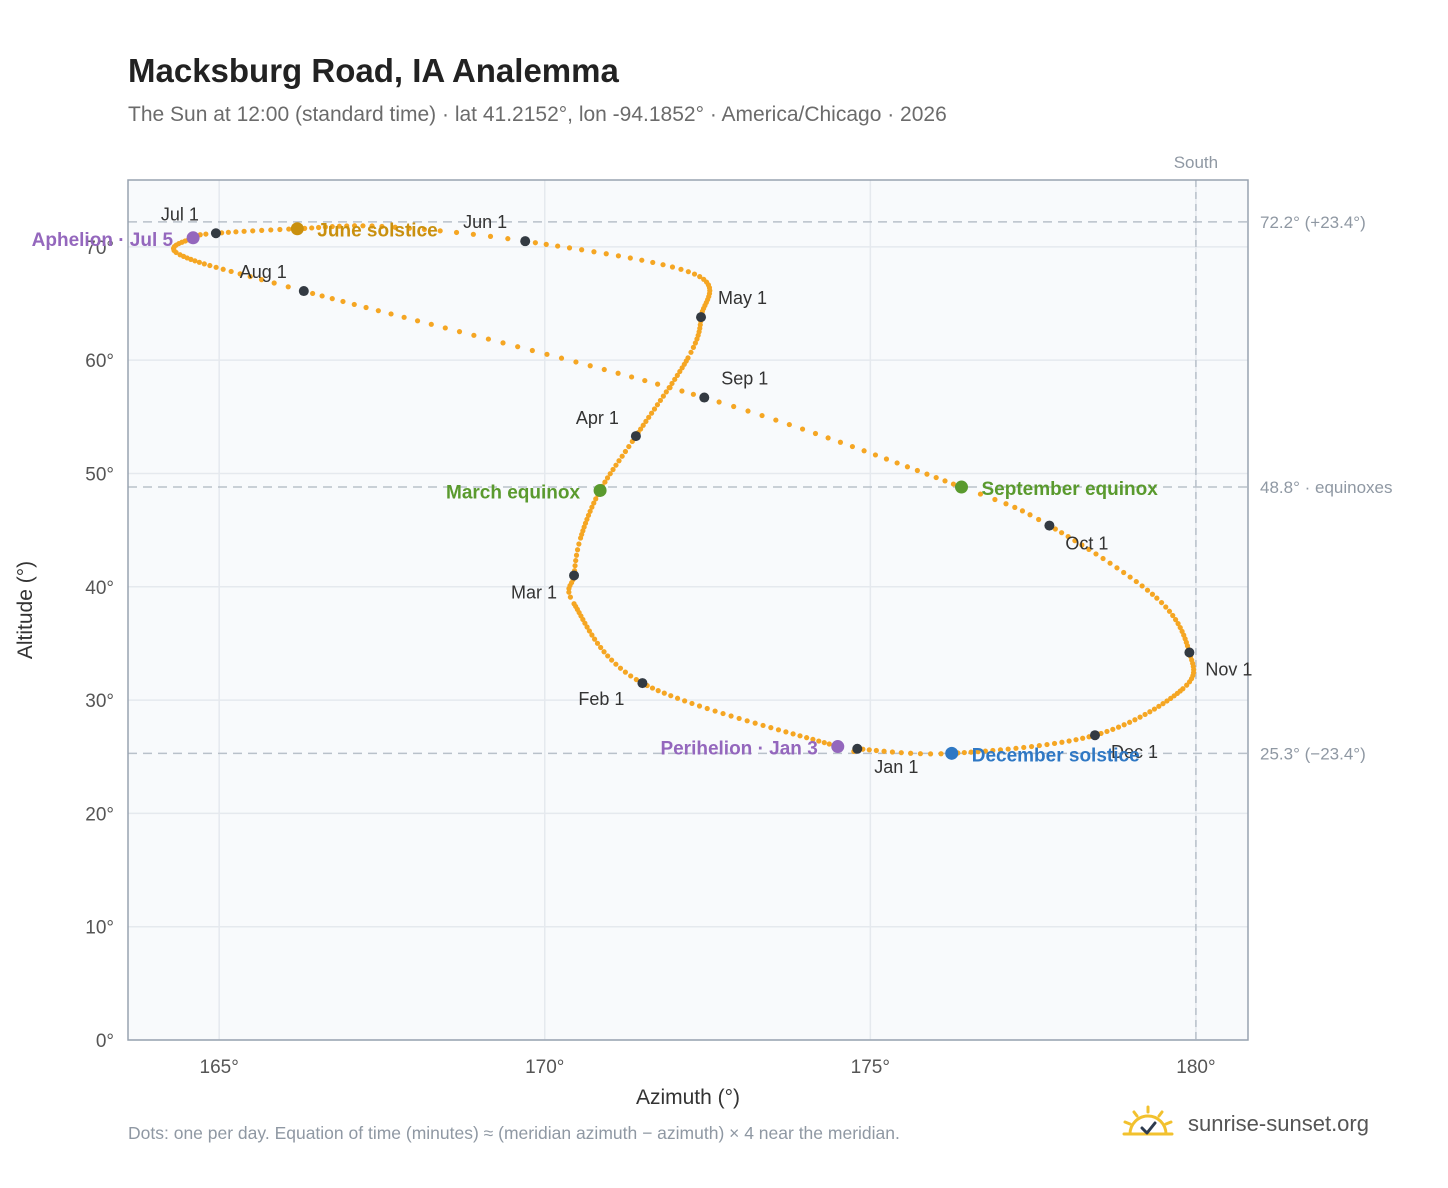  I want to click on y-tick-label: 0°, so click(105, 1041).